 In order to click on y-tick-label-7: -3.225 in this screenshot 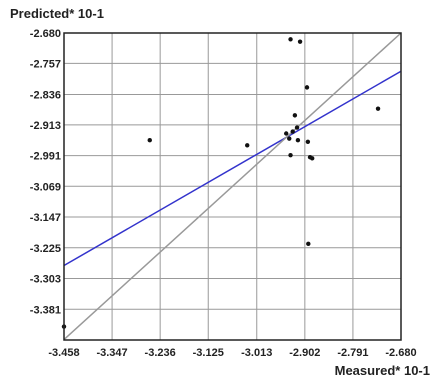, I will do `click(45, 249)`.